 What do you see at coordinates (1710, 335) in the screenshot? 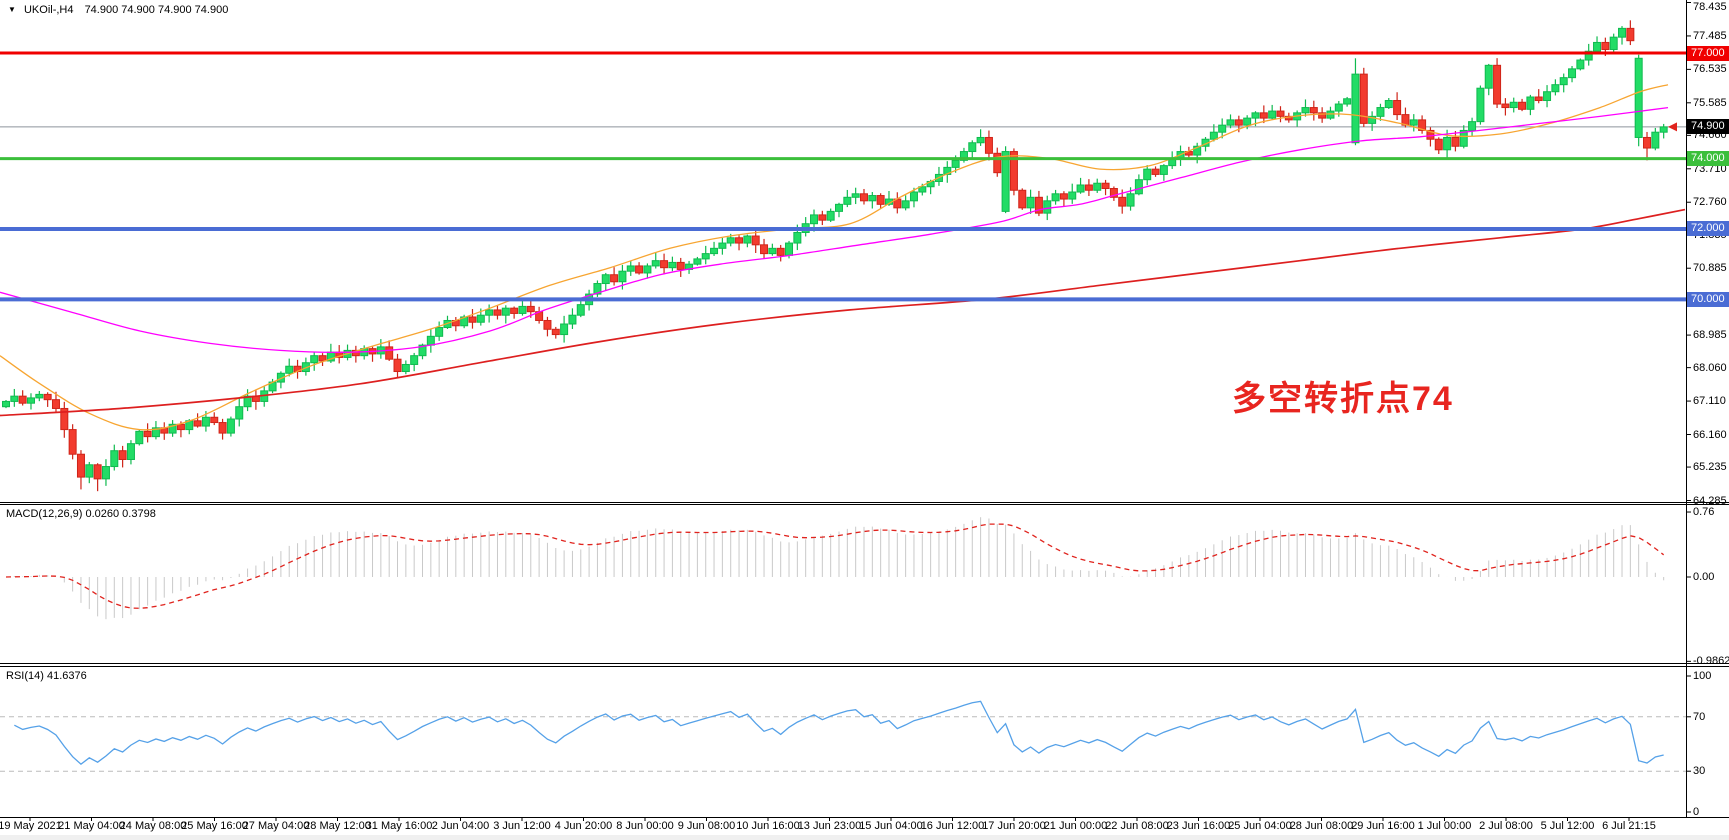
I see `price-axis-label: 68.985` at bounding box center [1710, 335].